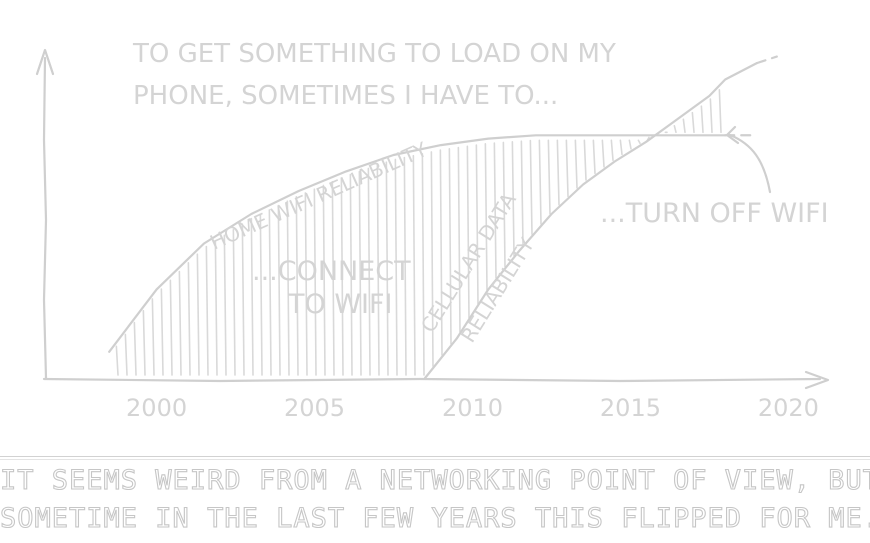  I want to click on x-tick-label: 2015, so click(630, 408).